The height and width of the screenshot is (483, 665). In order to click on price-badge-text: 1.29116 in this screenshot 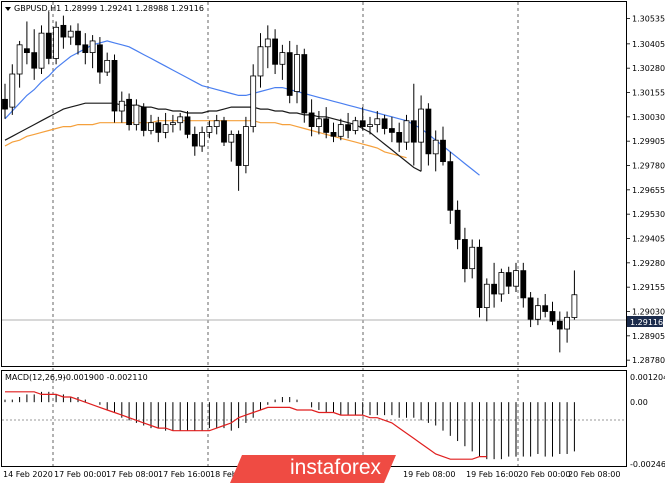, I will do `click(646, 322)`.